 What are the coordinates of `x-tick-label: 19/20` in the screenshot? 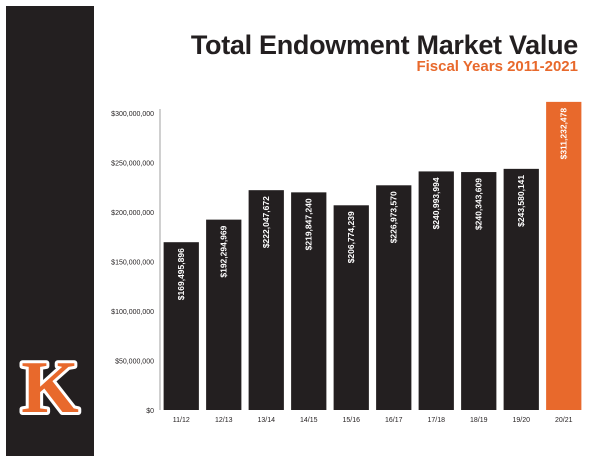 It's located at (521, 420).